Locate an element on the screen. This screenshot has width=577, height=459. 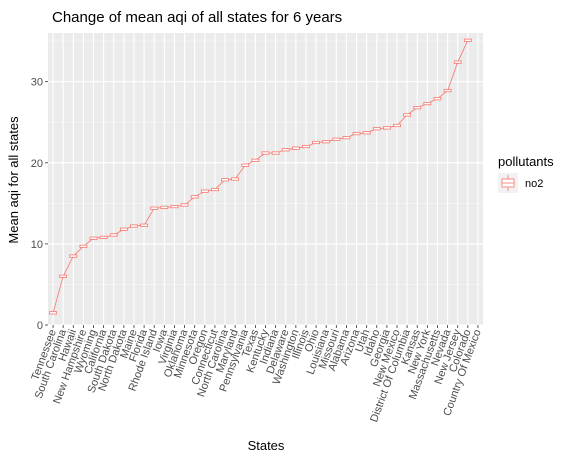
y-axis: 0 10 20 30 is located at coordinates (39, 204).